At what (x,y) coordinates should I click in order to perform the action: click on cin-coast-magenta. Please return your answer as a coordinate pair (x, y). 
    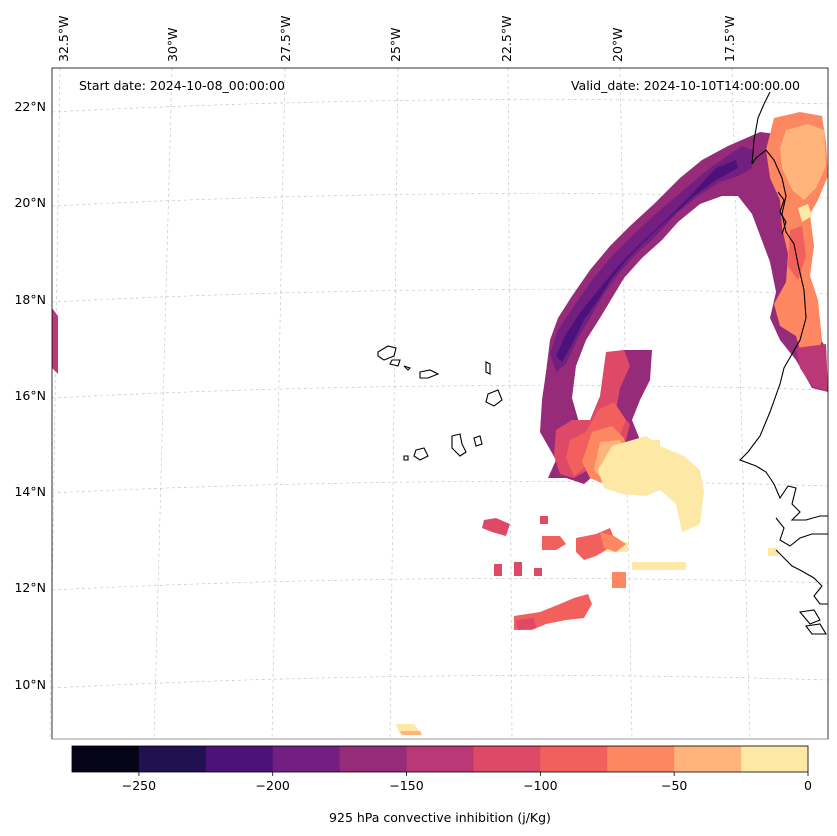
    Looking at the image, I should click on (812, 368).